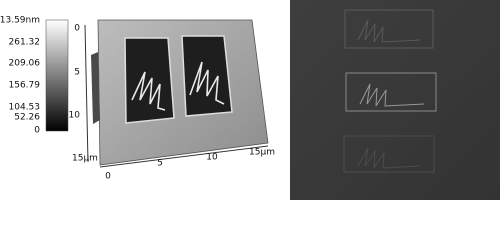 The image size is (500, 240). What do you see at coordinates (207, 83) in the screenshot?
I see `logo-right` at bounding box center [207, 83].